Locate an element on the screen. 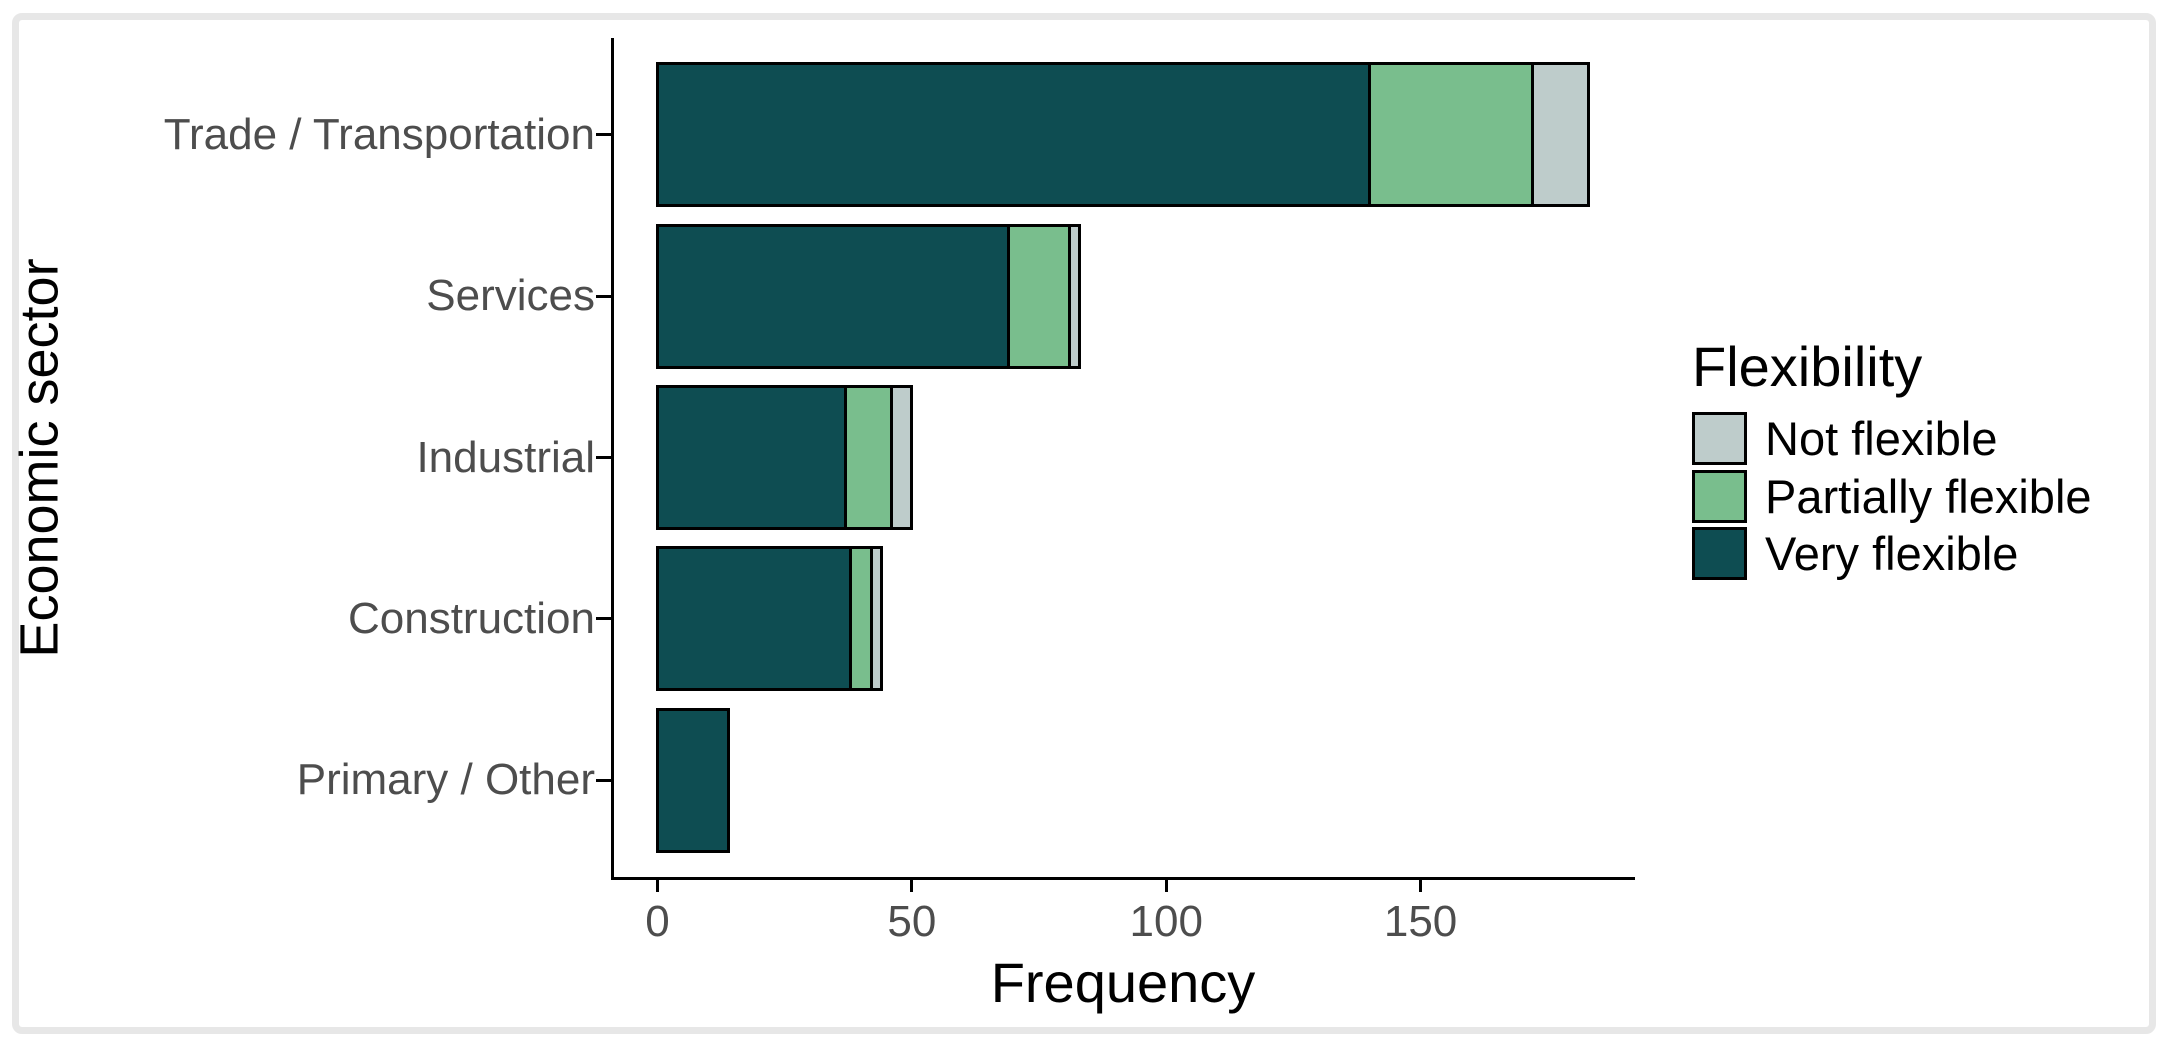 The image size is (2174, 1048). x-tick-label: 0 is located at coordinates (657, 921).